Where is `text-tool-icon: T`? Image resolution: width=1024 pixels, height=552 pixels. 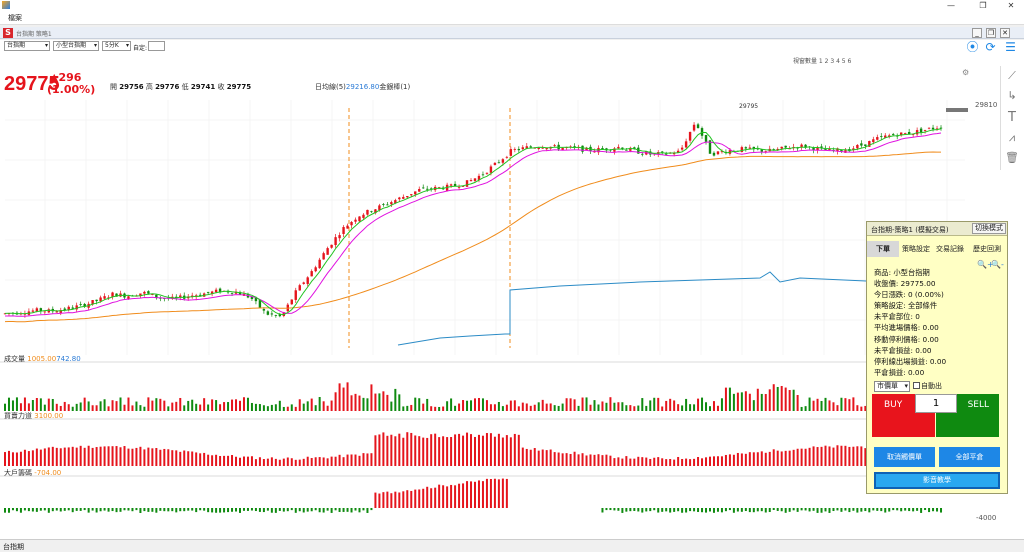
text-tool-icon: T is located at coordinates (1012, 117).